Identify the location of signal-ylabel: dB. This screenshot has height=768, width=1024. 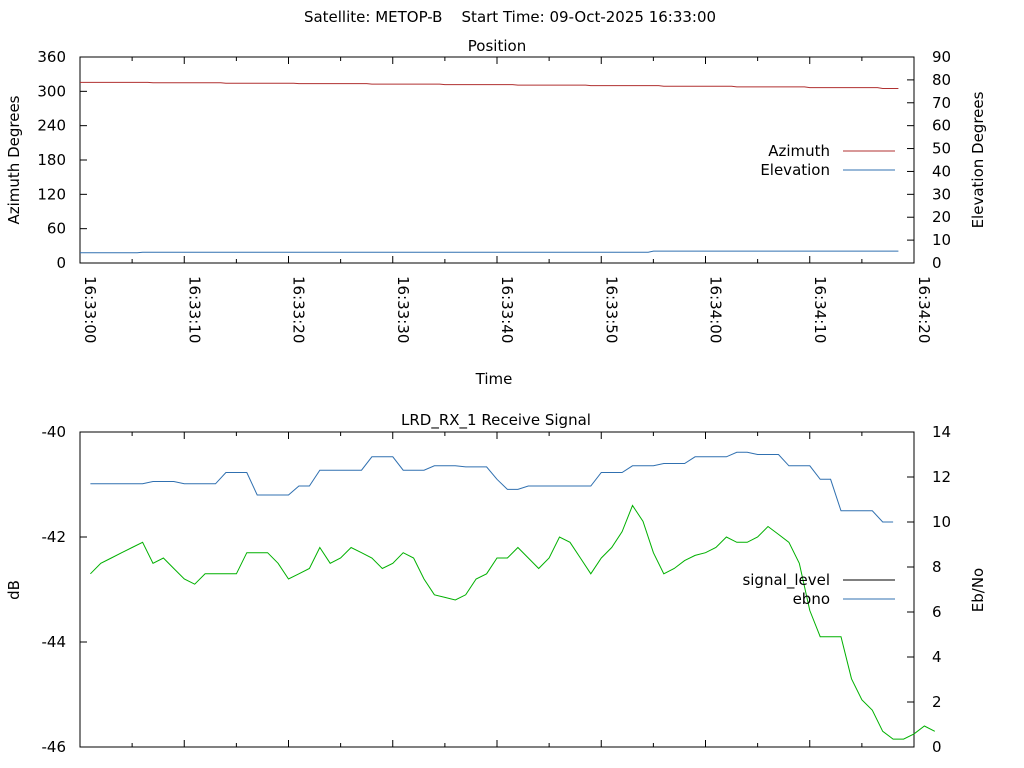
(14, 590).